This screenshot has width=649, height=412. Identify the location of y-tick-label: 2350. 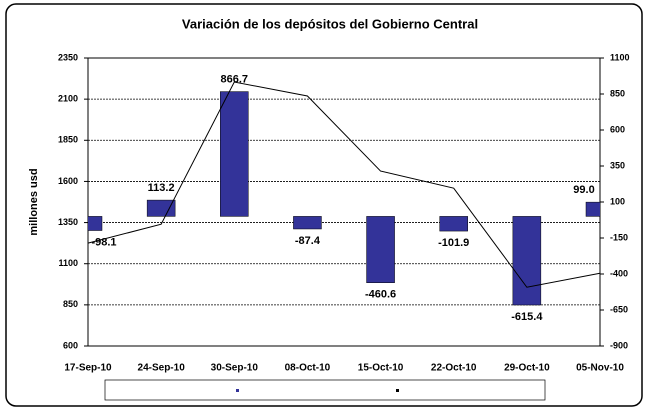
(68, 57).